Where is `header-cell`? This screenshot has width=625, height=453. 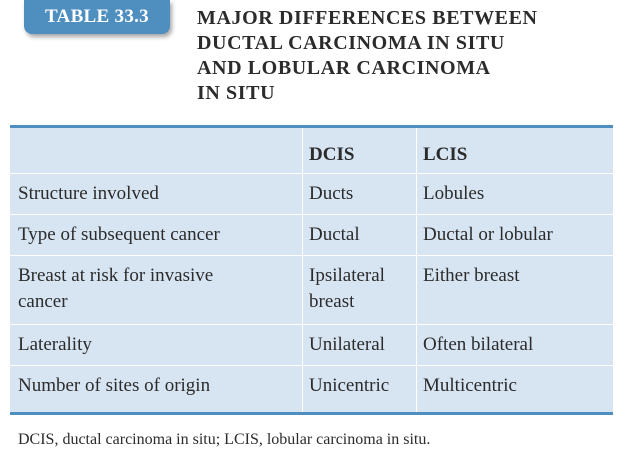 header-cell is located at coordinates (153, 150).